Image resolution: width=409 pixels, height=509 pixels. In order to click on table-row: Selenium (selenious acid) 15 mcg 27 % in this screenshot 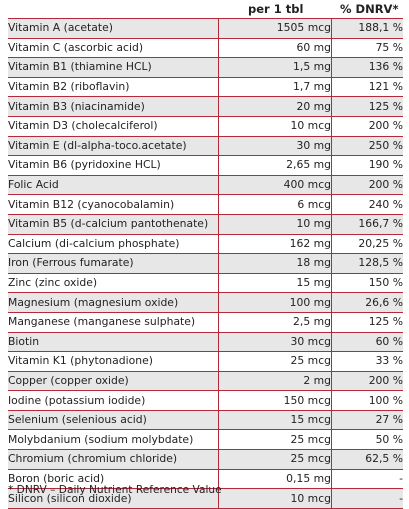, I will do `click(205, 420)`.